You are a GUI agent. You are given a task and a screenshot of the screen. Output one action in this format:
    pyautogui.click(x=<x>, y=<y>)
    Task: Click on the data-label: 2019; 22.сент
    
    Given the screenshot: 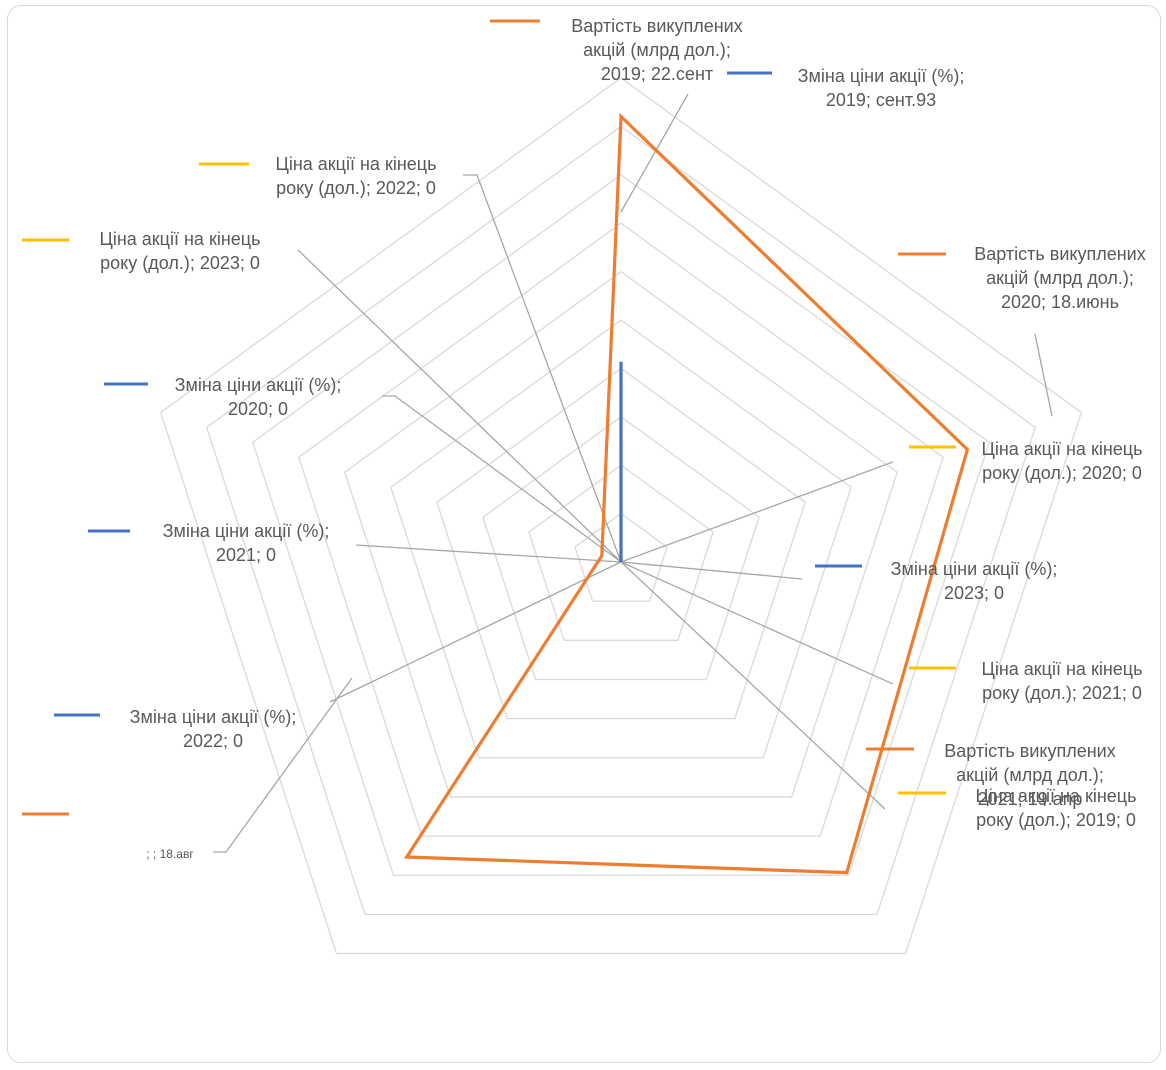 What is the action you would take?
    pyautogui.click(x=657, y=74)
    